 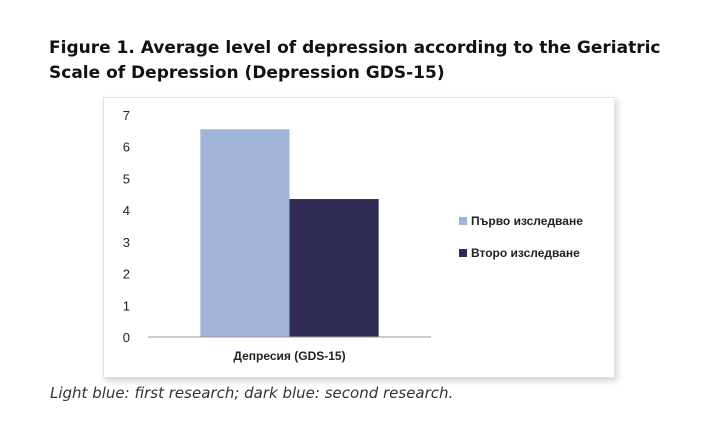 What do you see at coordinates (126, 210) in the screenshot?
I see `y-tick-label: 4` at bounding box center [126, 210].